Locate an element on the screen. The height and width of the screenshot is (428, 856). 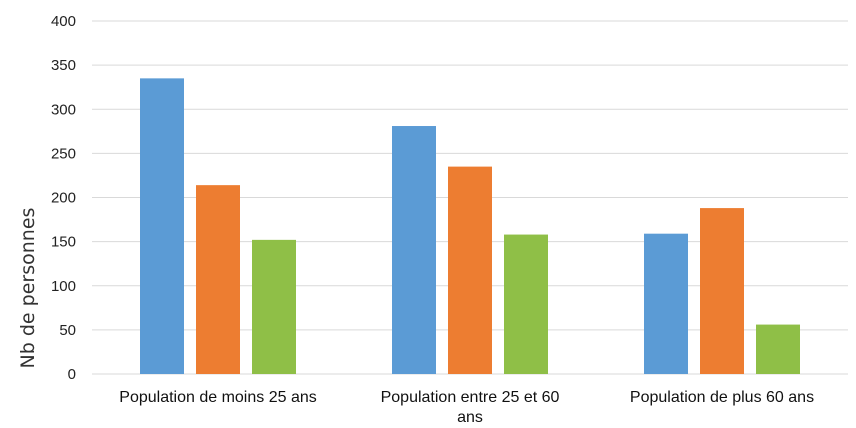
y-tick-label: 0 is located at coordinates (72, 374).